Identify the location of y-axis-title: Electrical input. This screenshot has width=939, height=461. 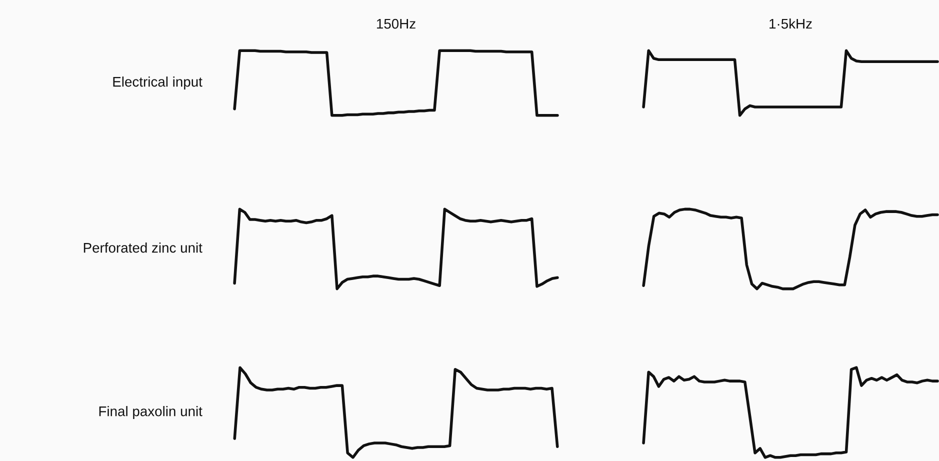
(157, 83).